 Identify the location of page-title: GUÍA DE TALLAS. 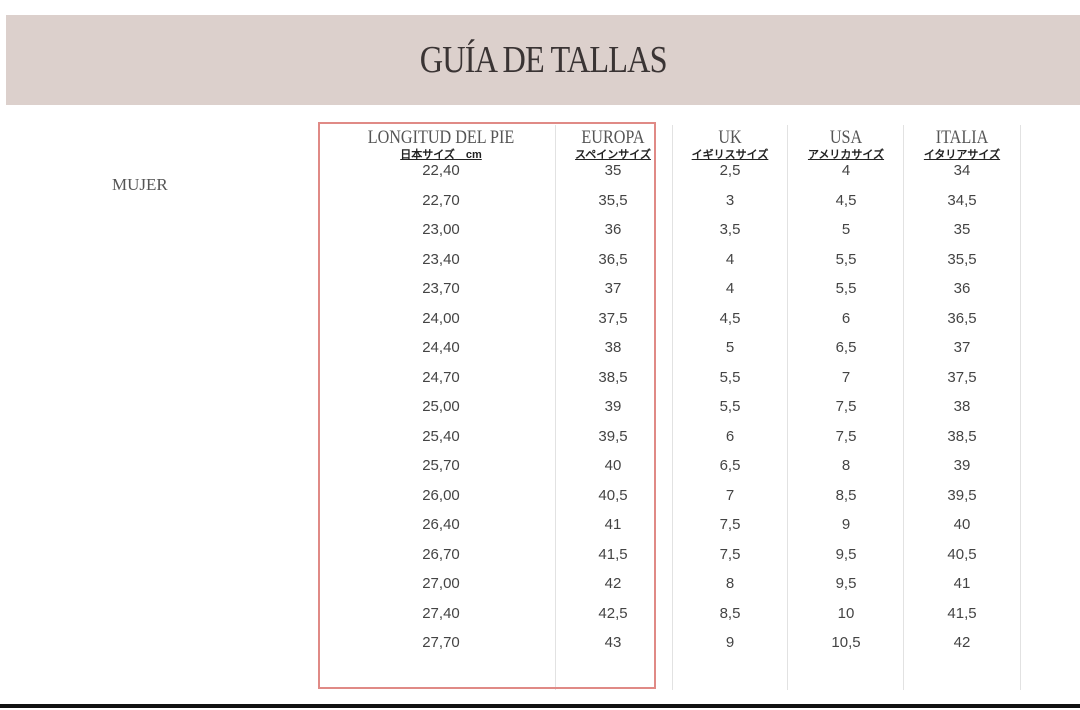
(543, 60).